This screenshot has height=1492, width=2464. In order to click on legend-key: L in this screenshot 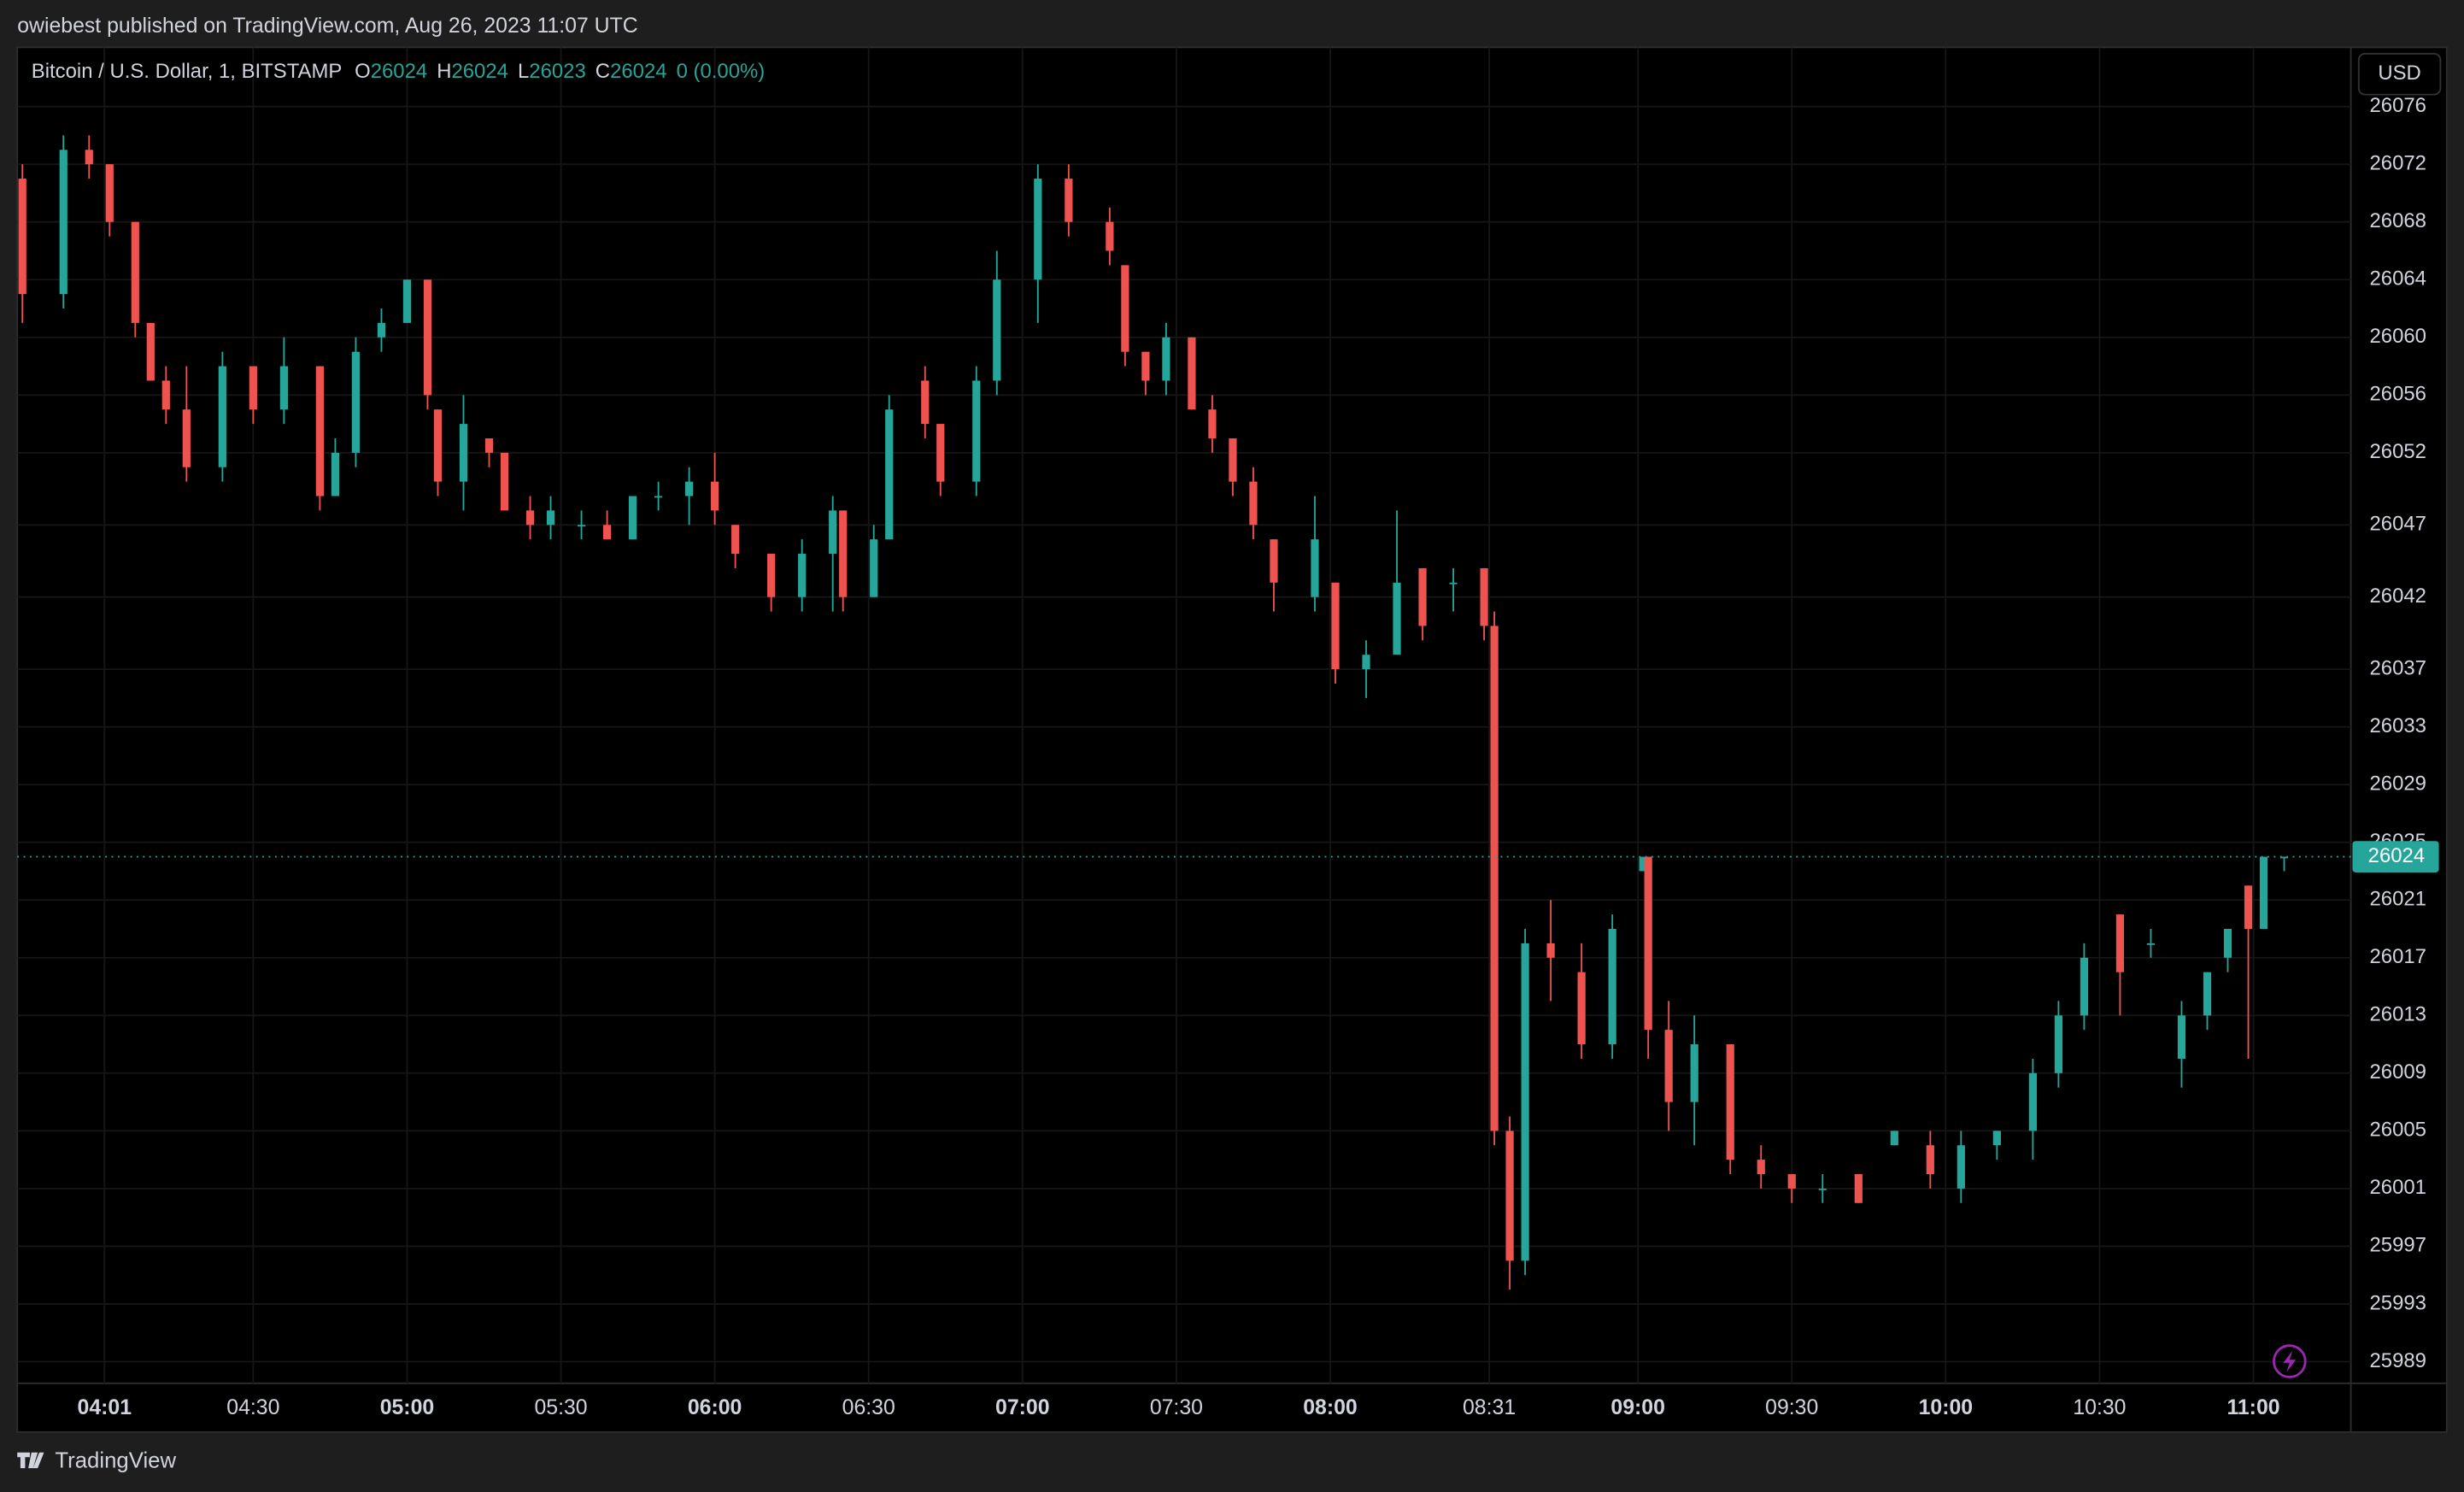, I will do `click(523, 71)`.